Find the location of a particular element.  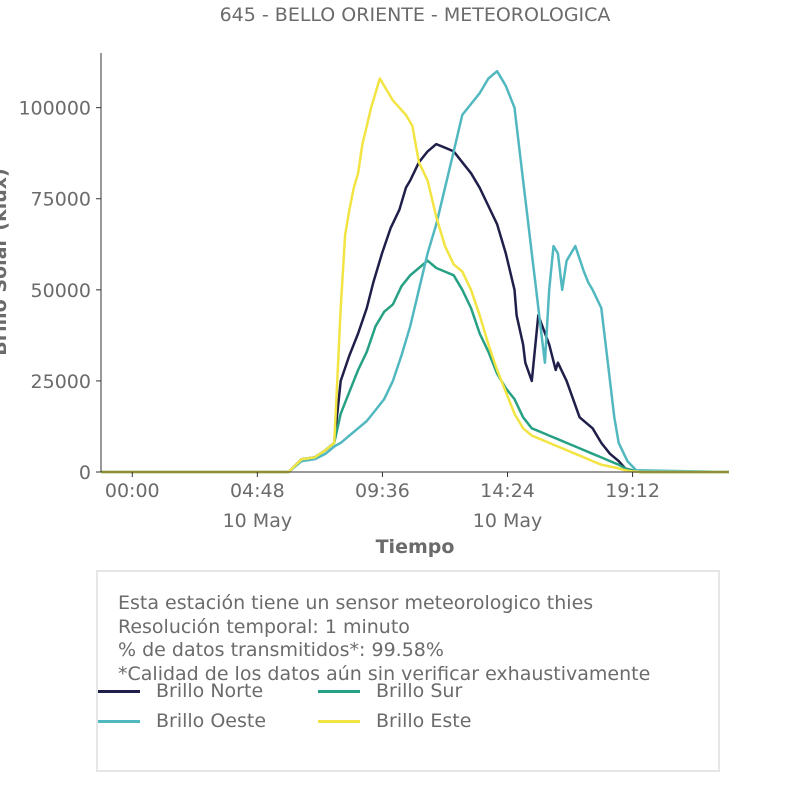

legend-swatch-este is located at coordinates (339, 721).